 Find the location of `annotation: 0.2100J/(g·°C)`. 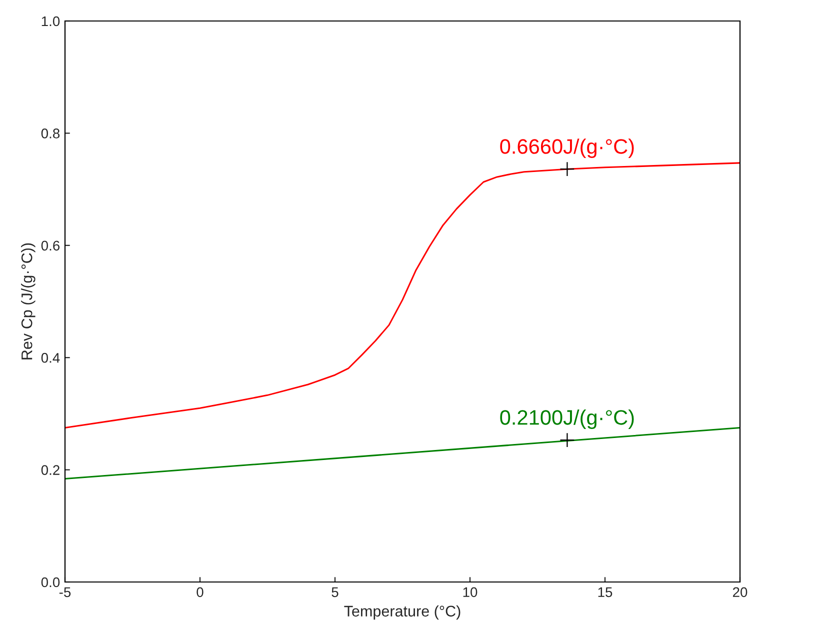

annotation: 0.2100J/(g·°C) is located at coordinates (567, 419).